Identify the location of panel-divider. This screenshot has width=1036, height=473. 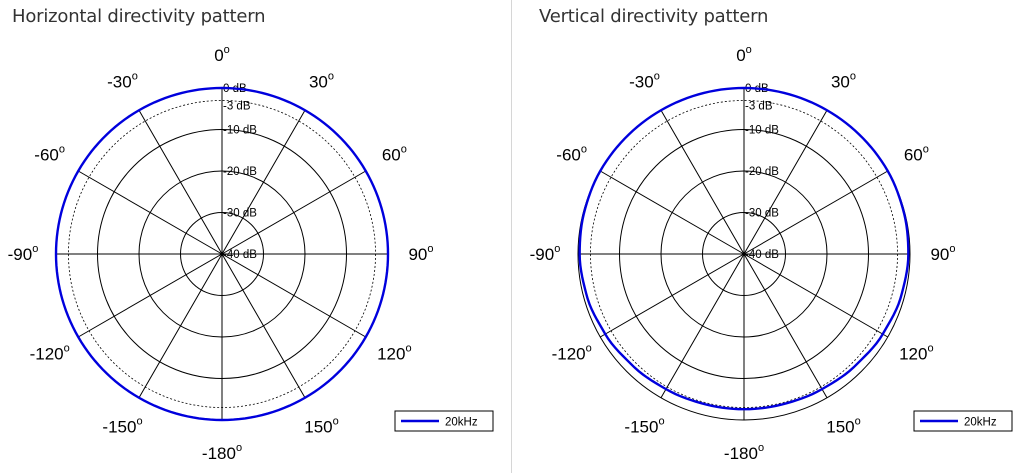
(511, 236).